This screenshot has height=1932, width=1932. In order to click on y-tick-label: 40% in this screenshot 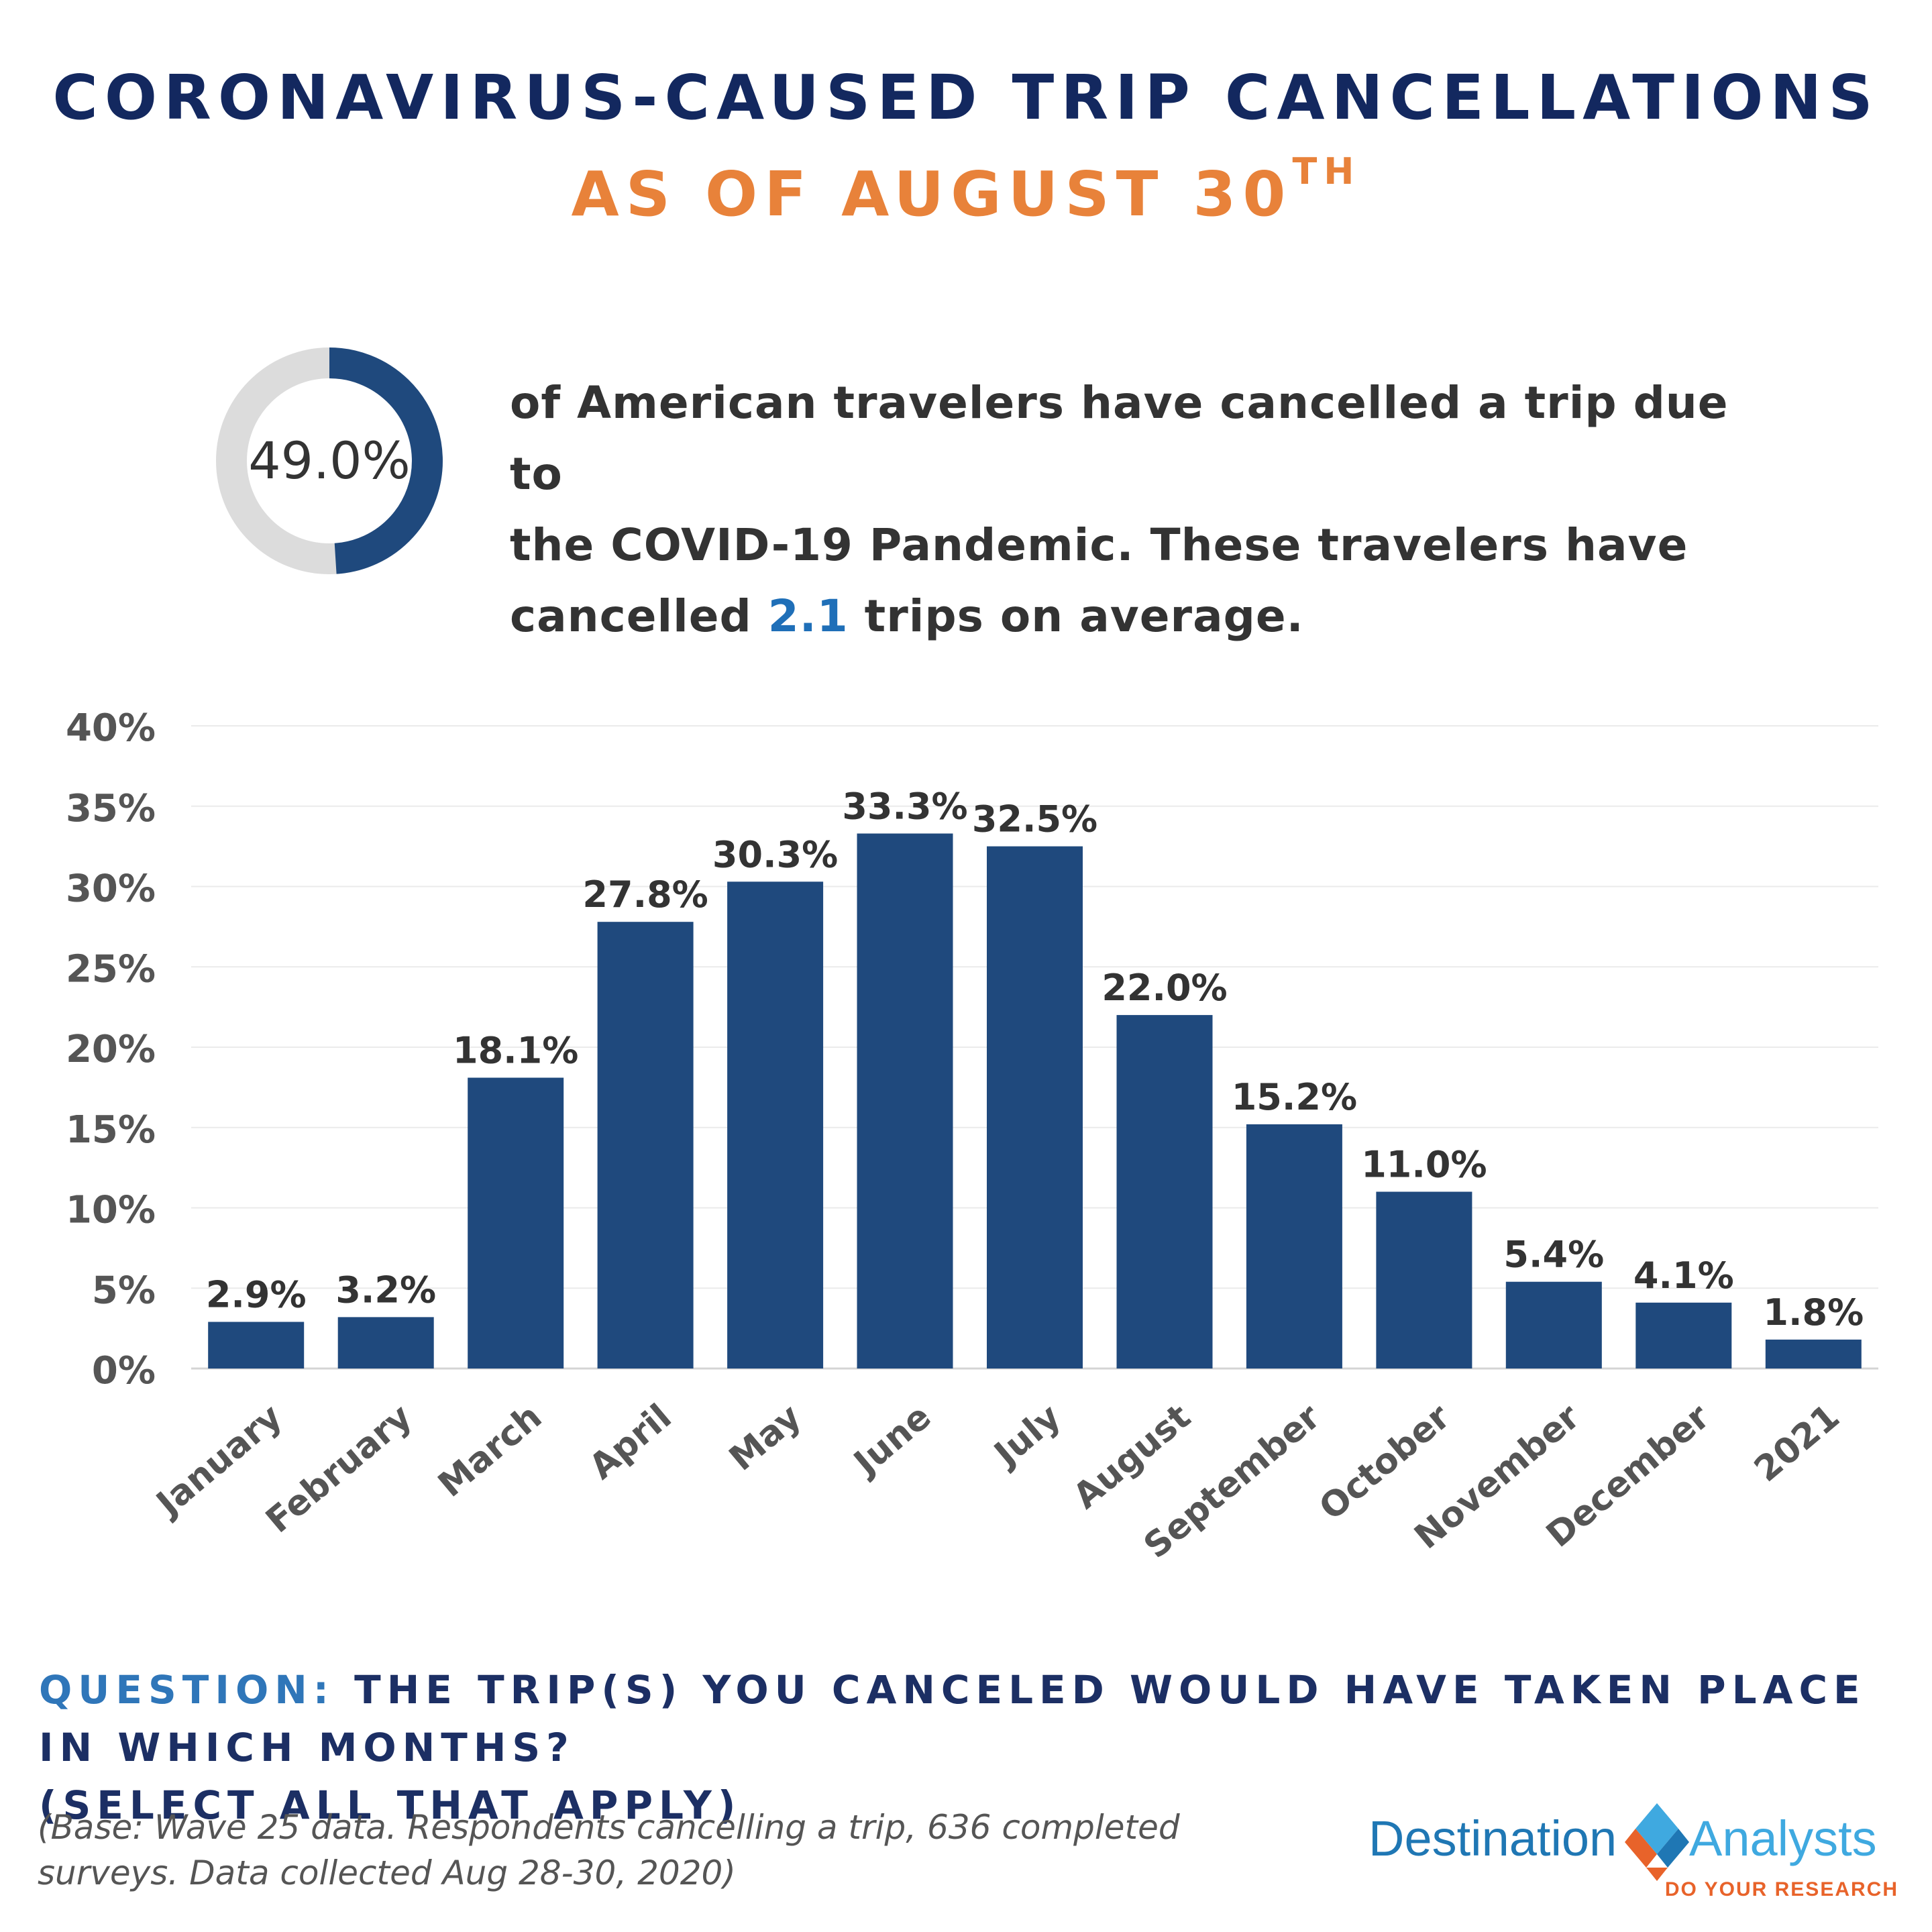, I will do `click(111, 728)`.